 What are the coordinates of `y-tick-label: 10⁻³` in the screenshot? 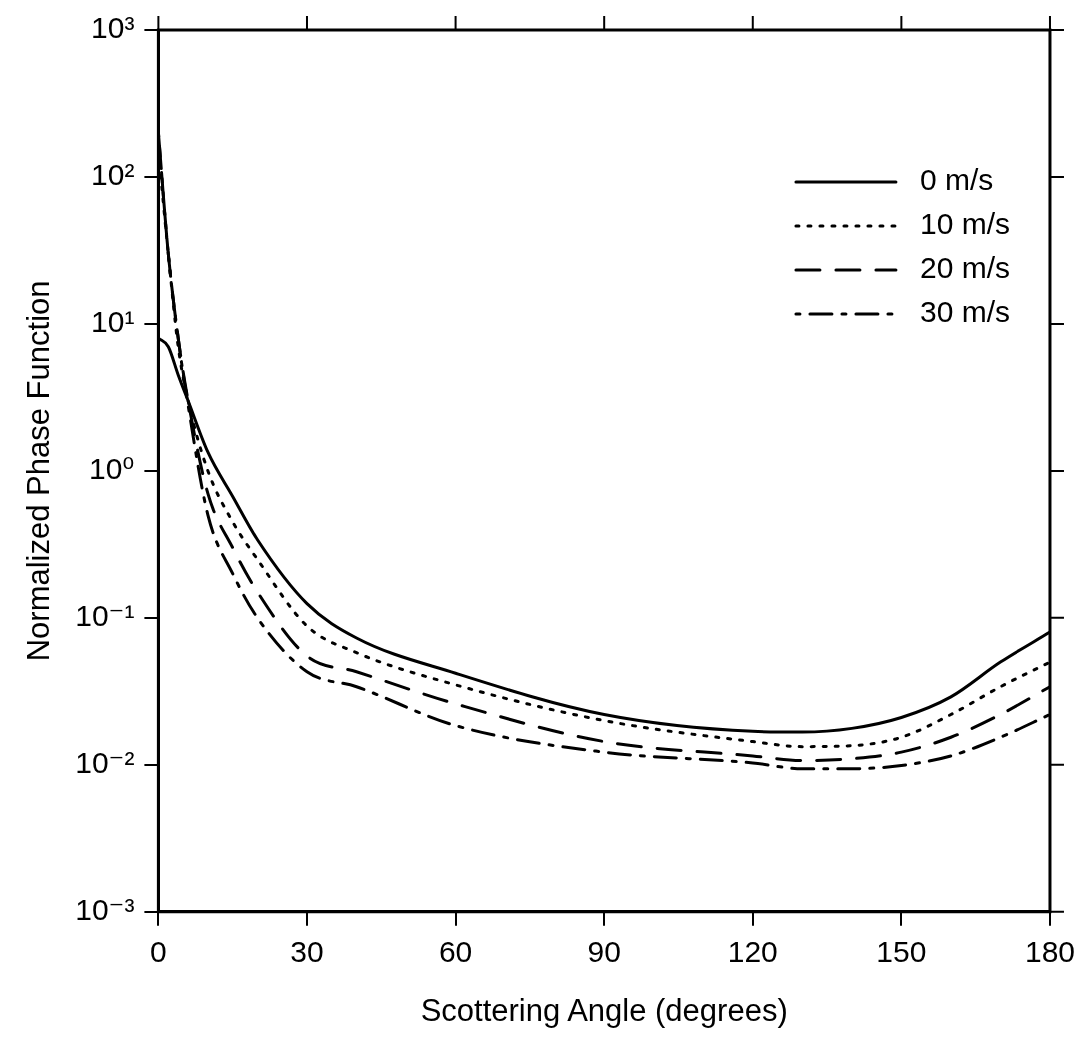 It's located at (105, 910).